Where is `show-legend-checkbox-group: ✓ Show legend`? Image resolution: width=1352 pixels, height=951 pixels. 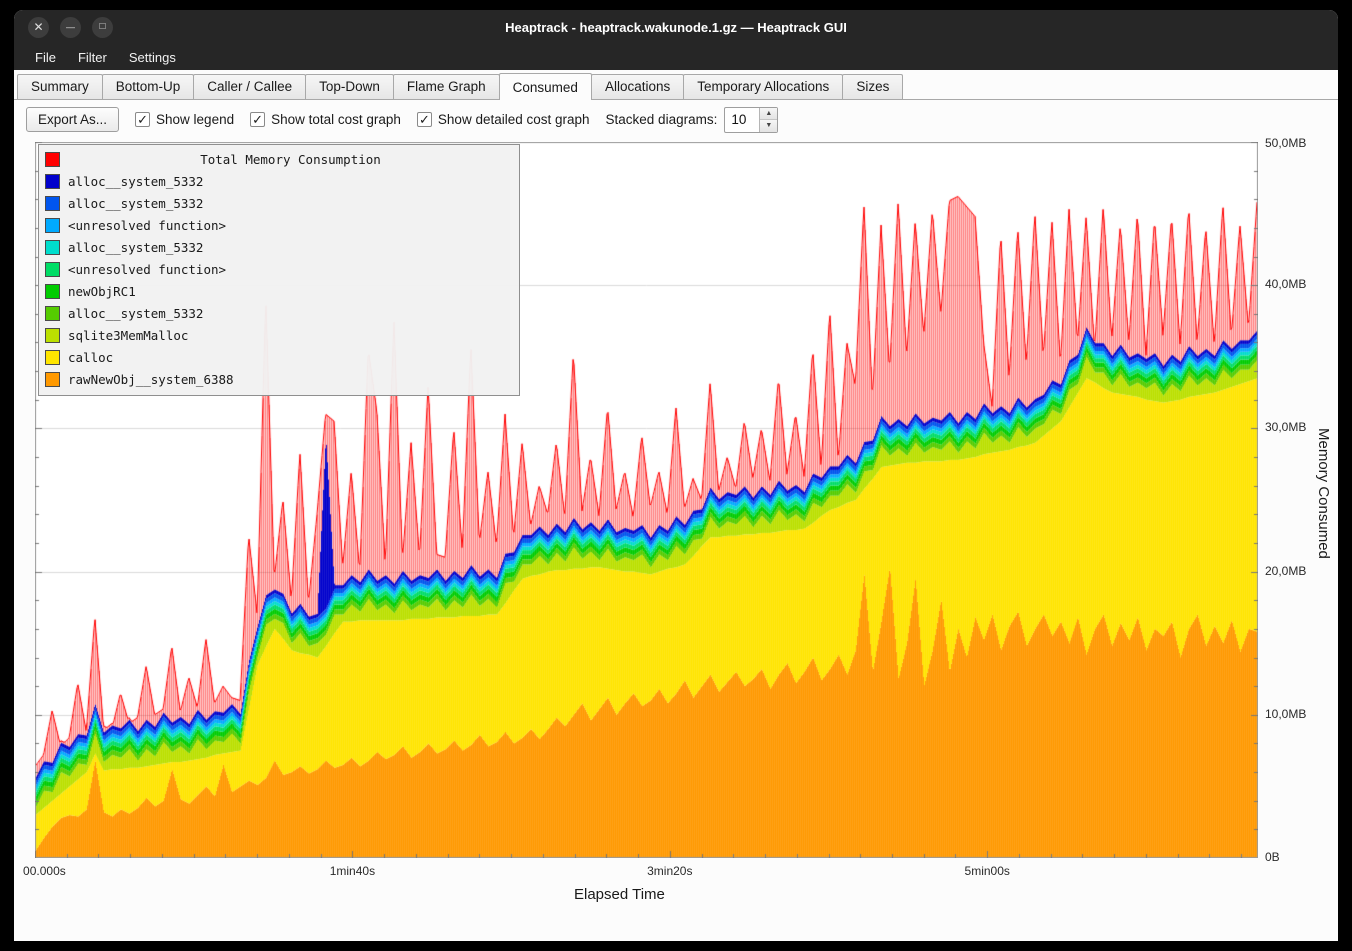
show-legend-checkbox-group: ✓ Show legend is located at coordinates (184, 119).